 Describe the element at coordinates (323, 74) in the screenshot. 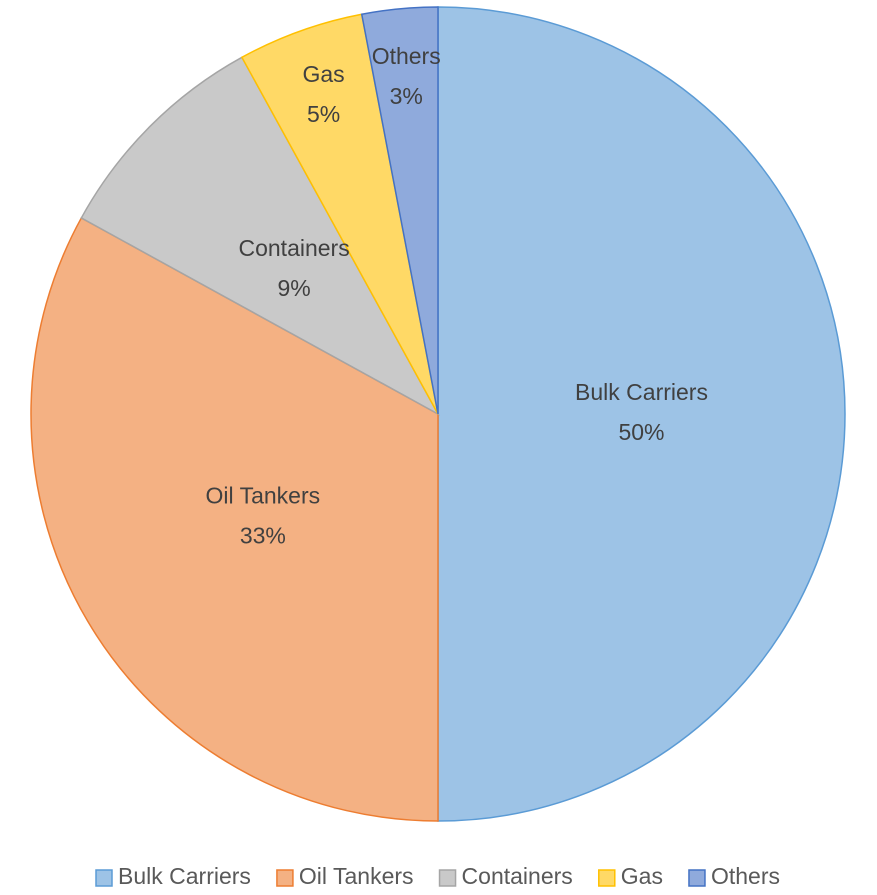

I see `data-label-name: Gas` at that location.